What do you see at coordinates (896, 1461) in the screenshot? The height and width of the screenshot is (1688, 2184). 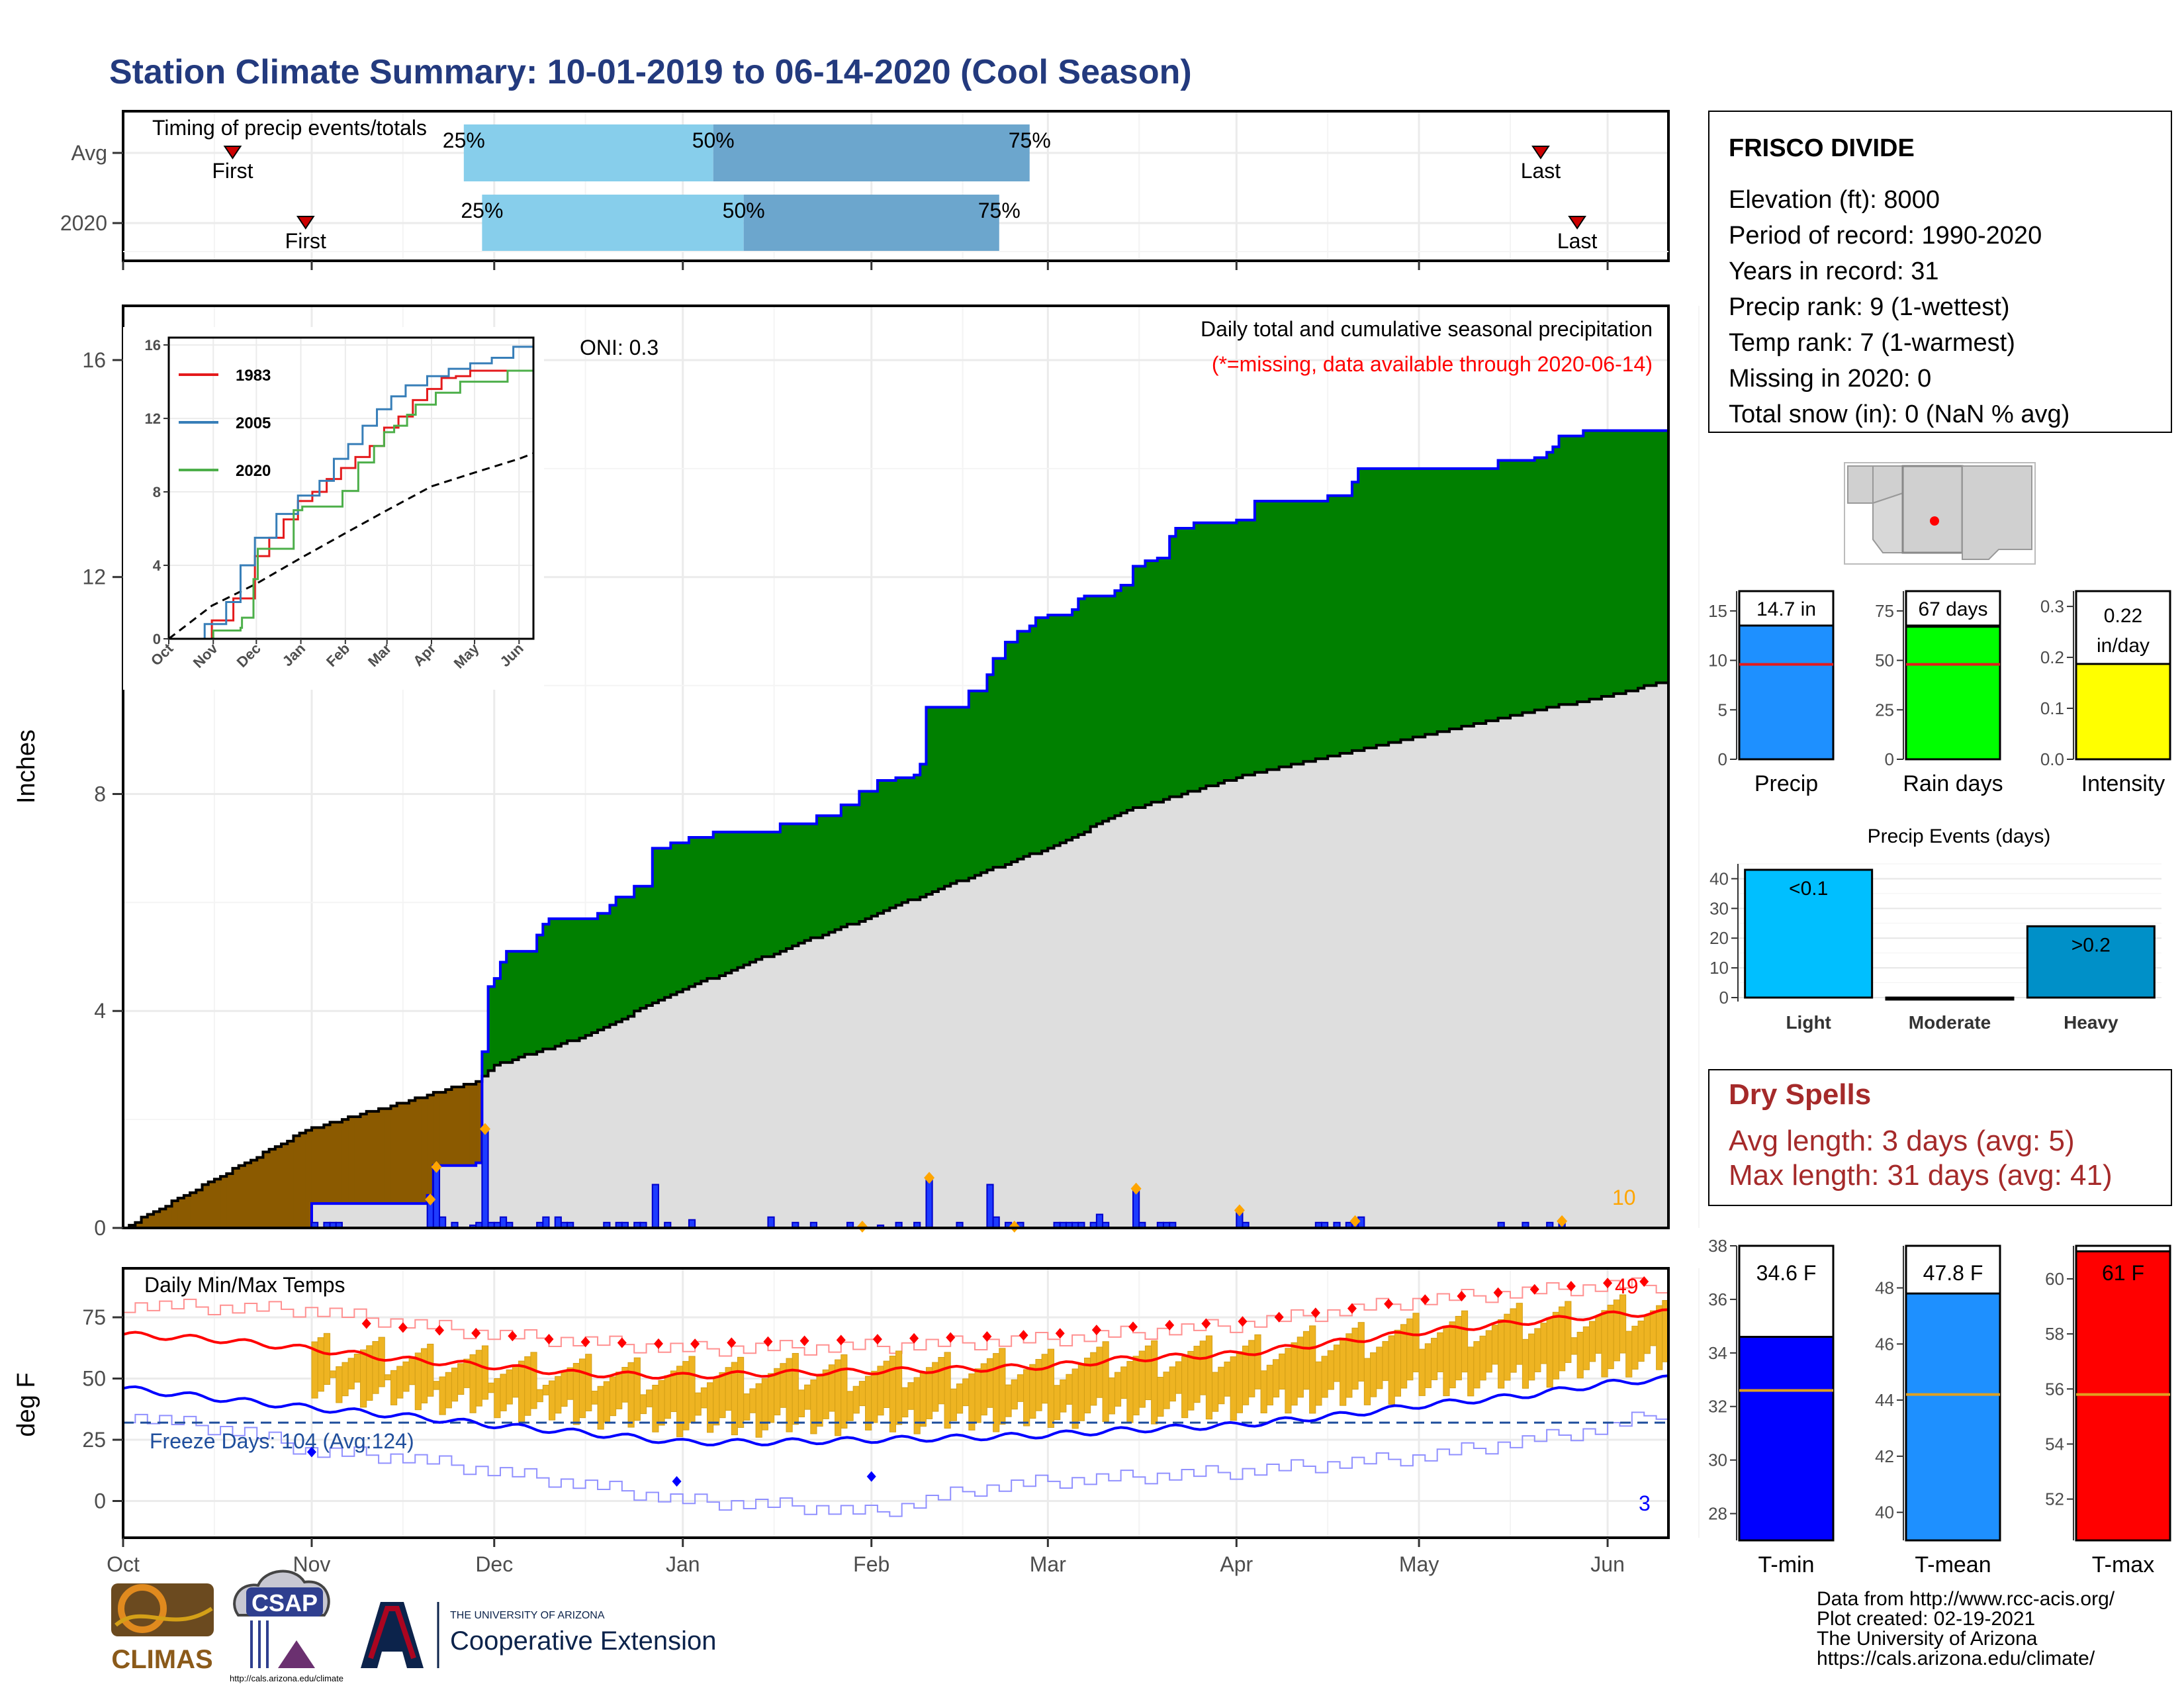 I see `record-min-line` at bounding box center [896, 1461].